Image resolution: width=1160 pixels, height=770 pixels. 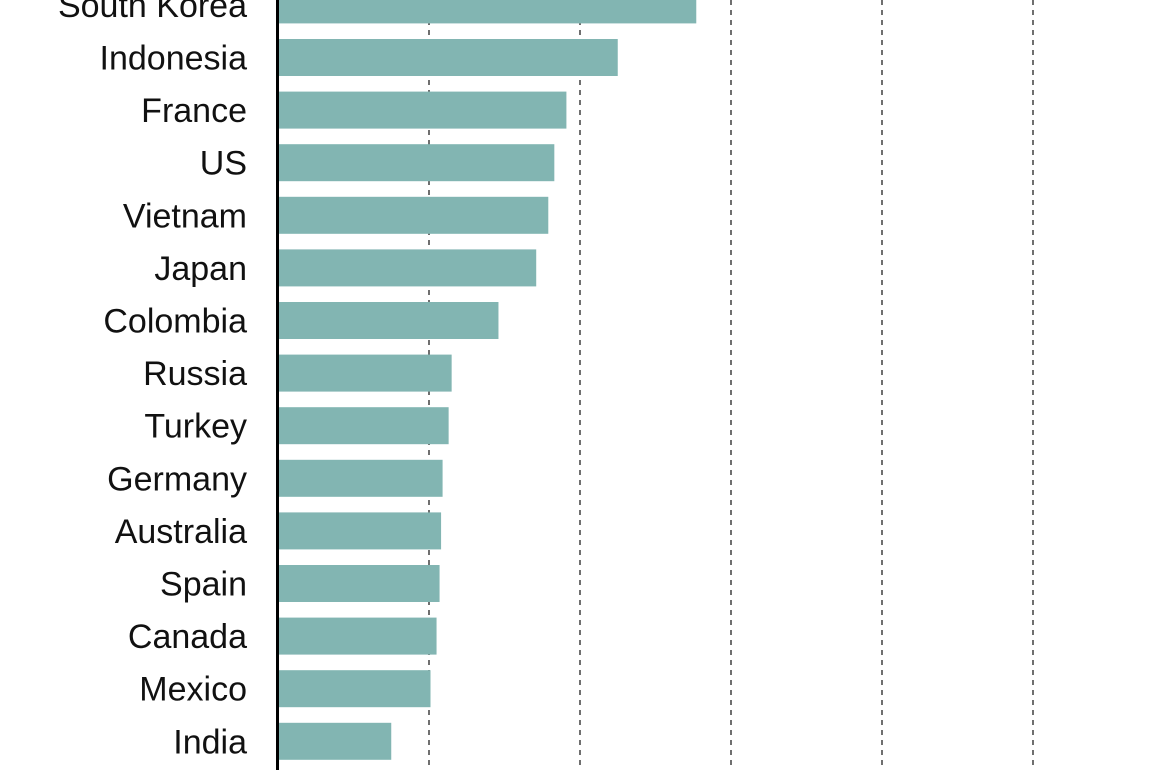 What do you see at coordinates (210, 742) in the screenshot?
I see `category-label: India` at bounding box center [210, 742].